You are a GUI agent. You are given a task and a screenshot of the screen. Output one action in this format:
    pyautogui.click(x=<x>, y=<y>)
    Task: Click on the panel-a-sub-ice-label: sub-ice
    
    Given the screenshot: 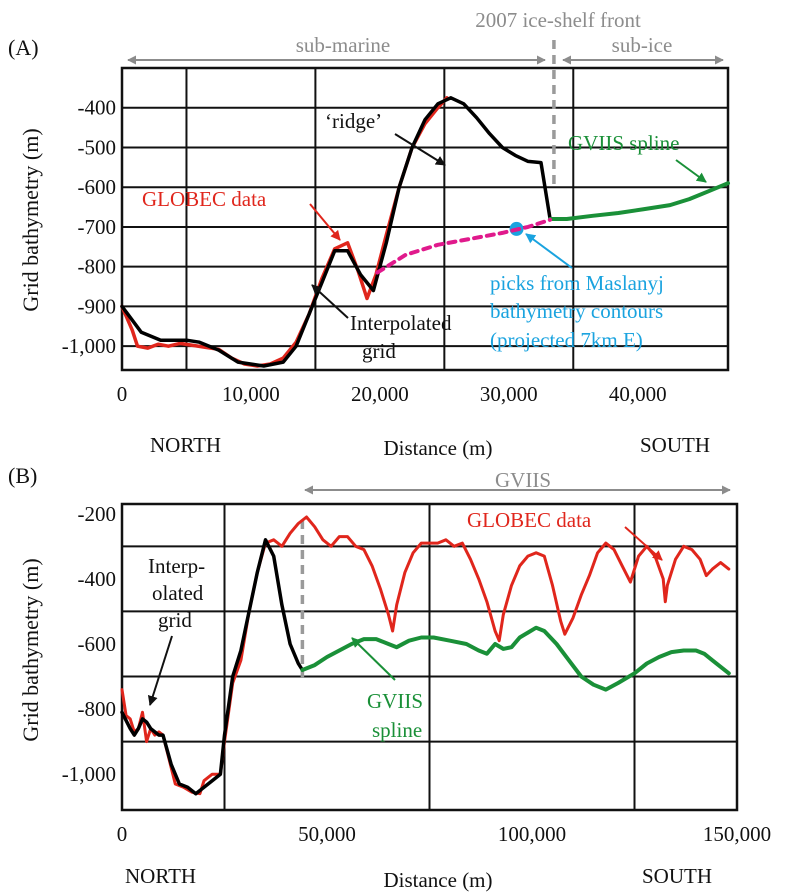 What is the action you would take?
    pyautogui.click(x=642, y=45)
    